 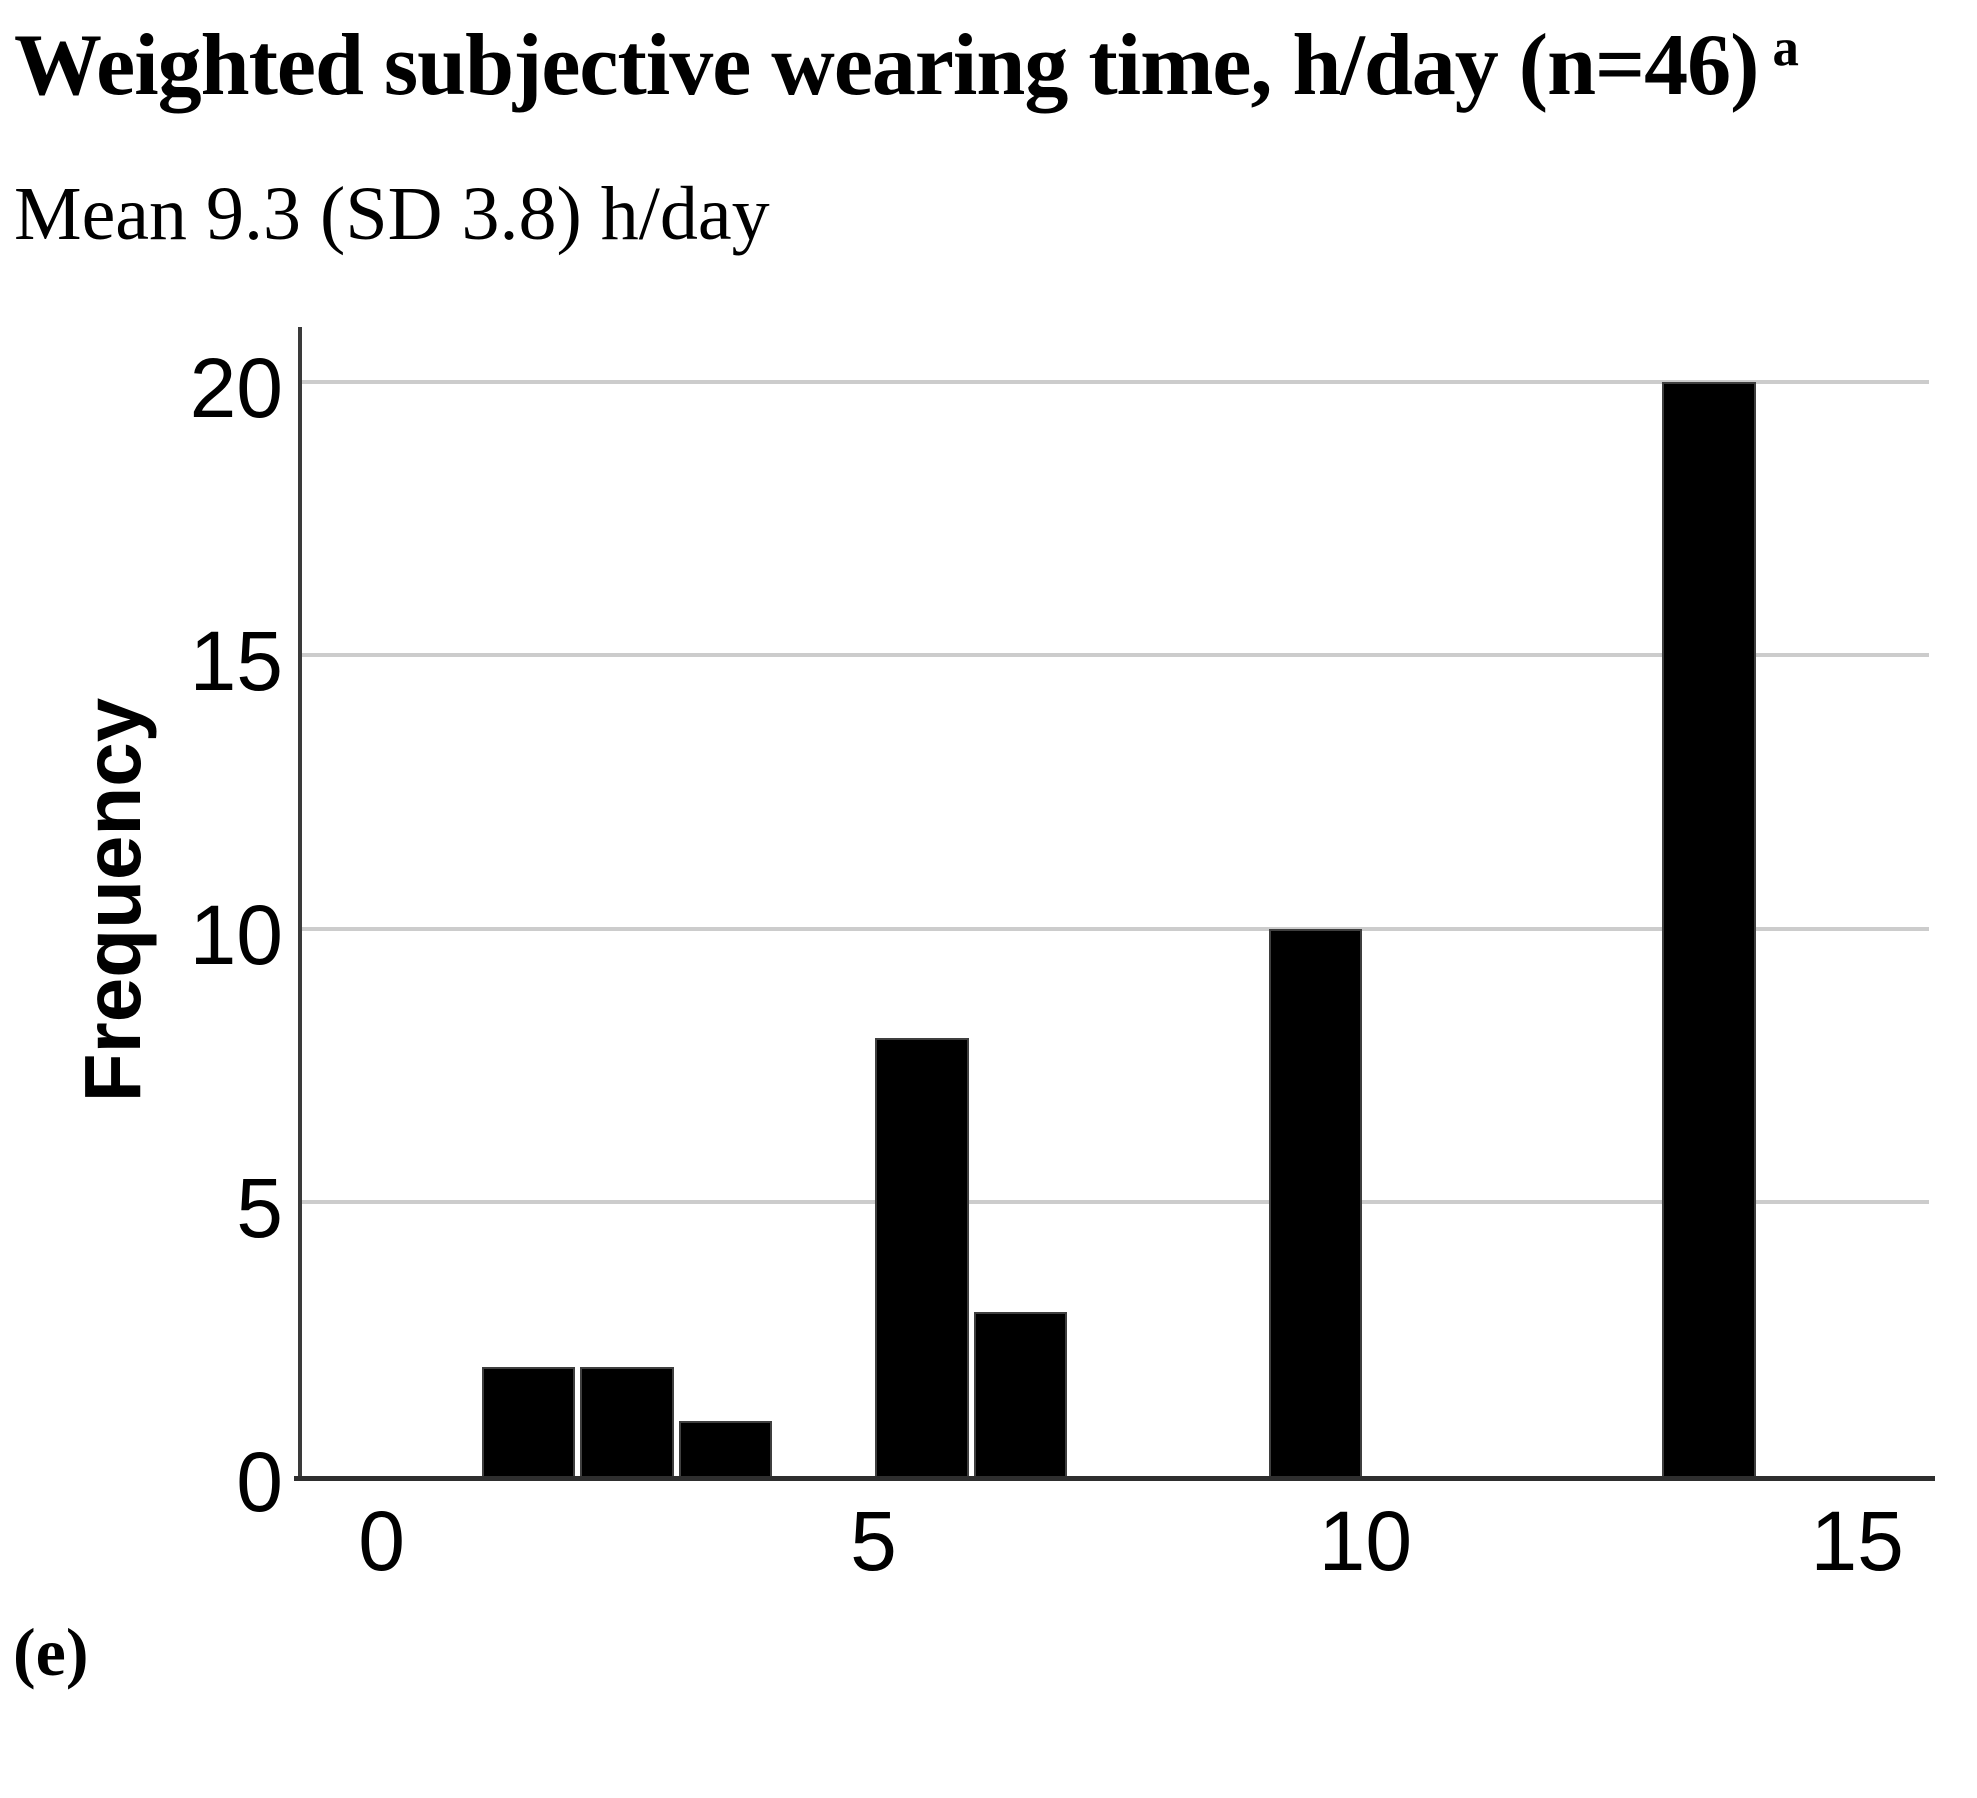 I want to click on chart-subtitle: Mean 9.3 (SD 3.8) h/day, so click(x=392, y=214).